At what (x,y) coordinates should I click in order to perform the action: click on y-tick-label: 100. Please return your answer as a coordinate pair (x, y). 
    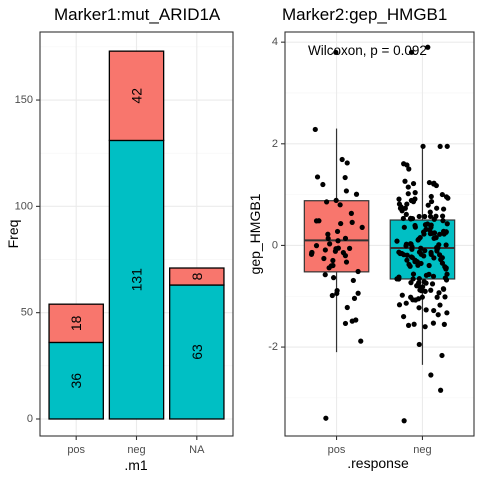
    Looking at the image, I should click on (24, 206).